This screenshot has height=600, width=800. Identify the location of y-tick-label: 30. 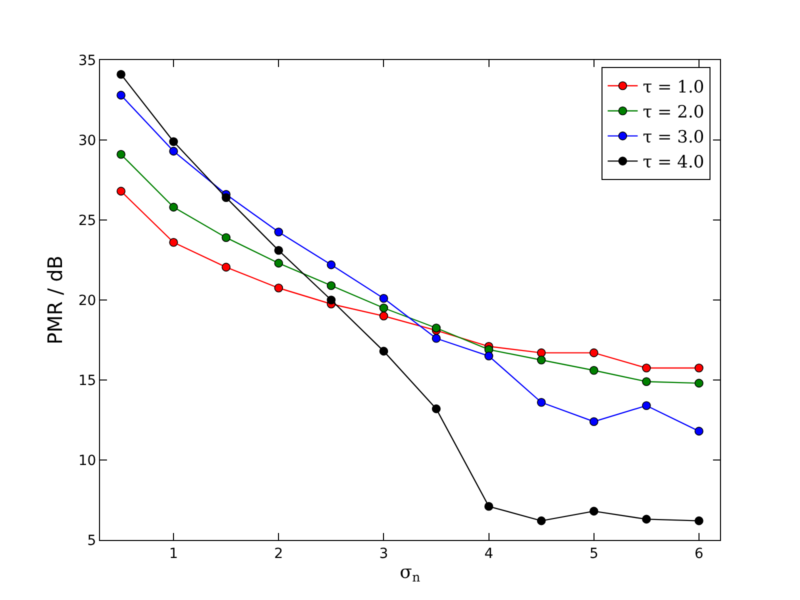
(87, 140).